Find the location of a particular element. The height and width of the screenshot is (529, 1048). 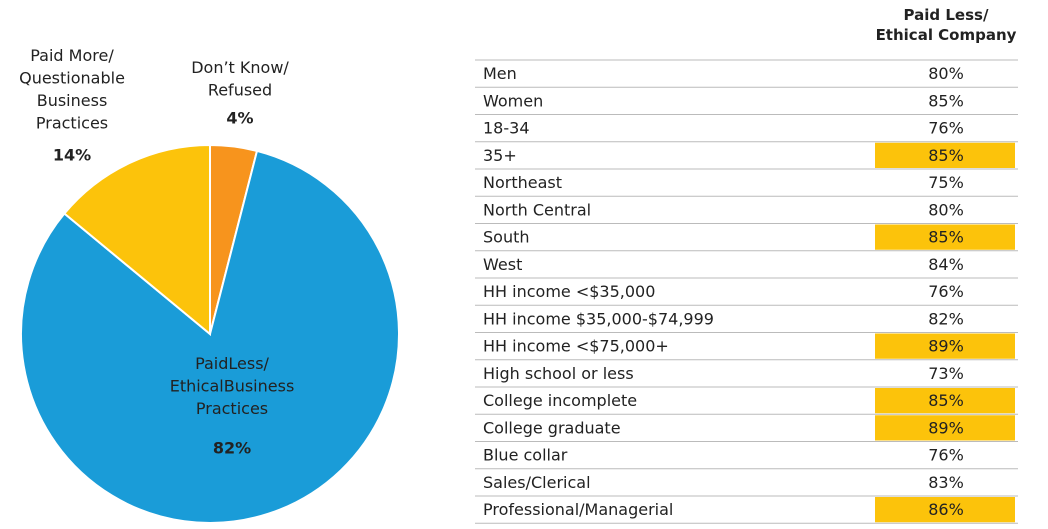

row-label: HH income <$35,000 is located at coordinates (569, 291).